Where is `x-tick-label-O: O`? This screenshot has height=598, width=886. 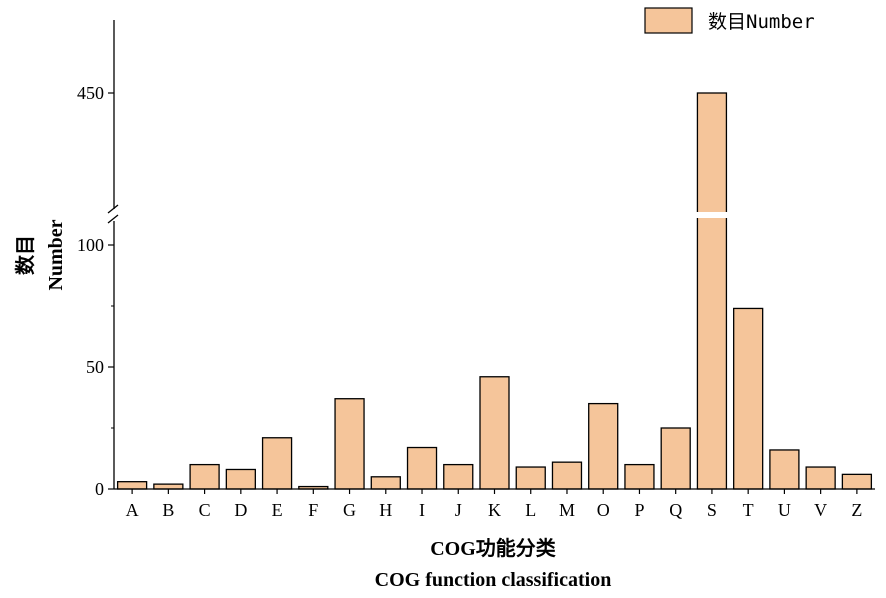
x-tick-label-O: O is located at coordinates (603, 510).